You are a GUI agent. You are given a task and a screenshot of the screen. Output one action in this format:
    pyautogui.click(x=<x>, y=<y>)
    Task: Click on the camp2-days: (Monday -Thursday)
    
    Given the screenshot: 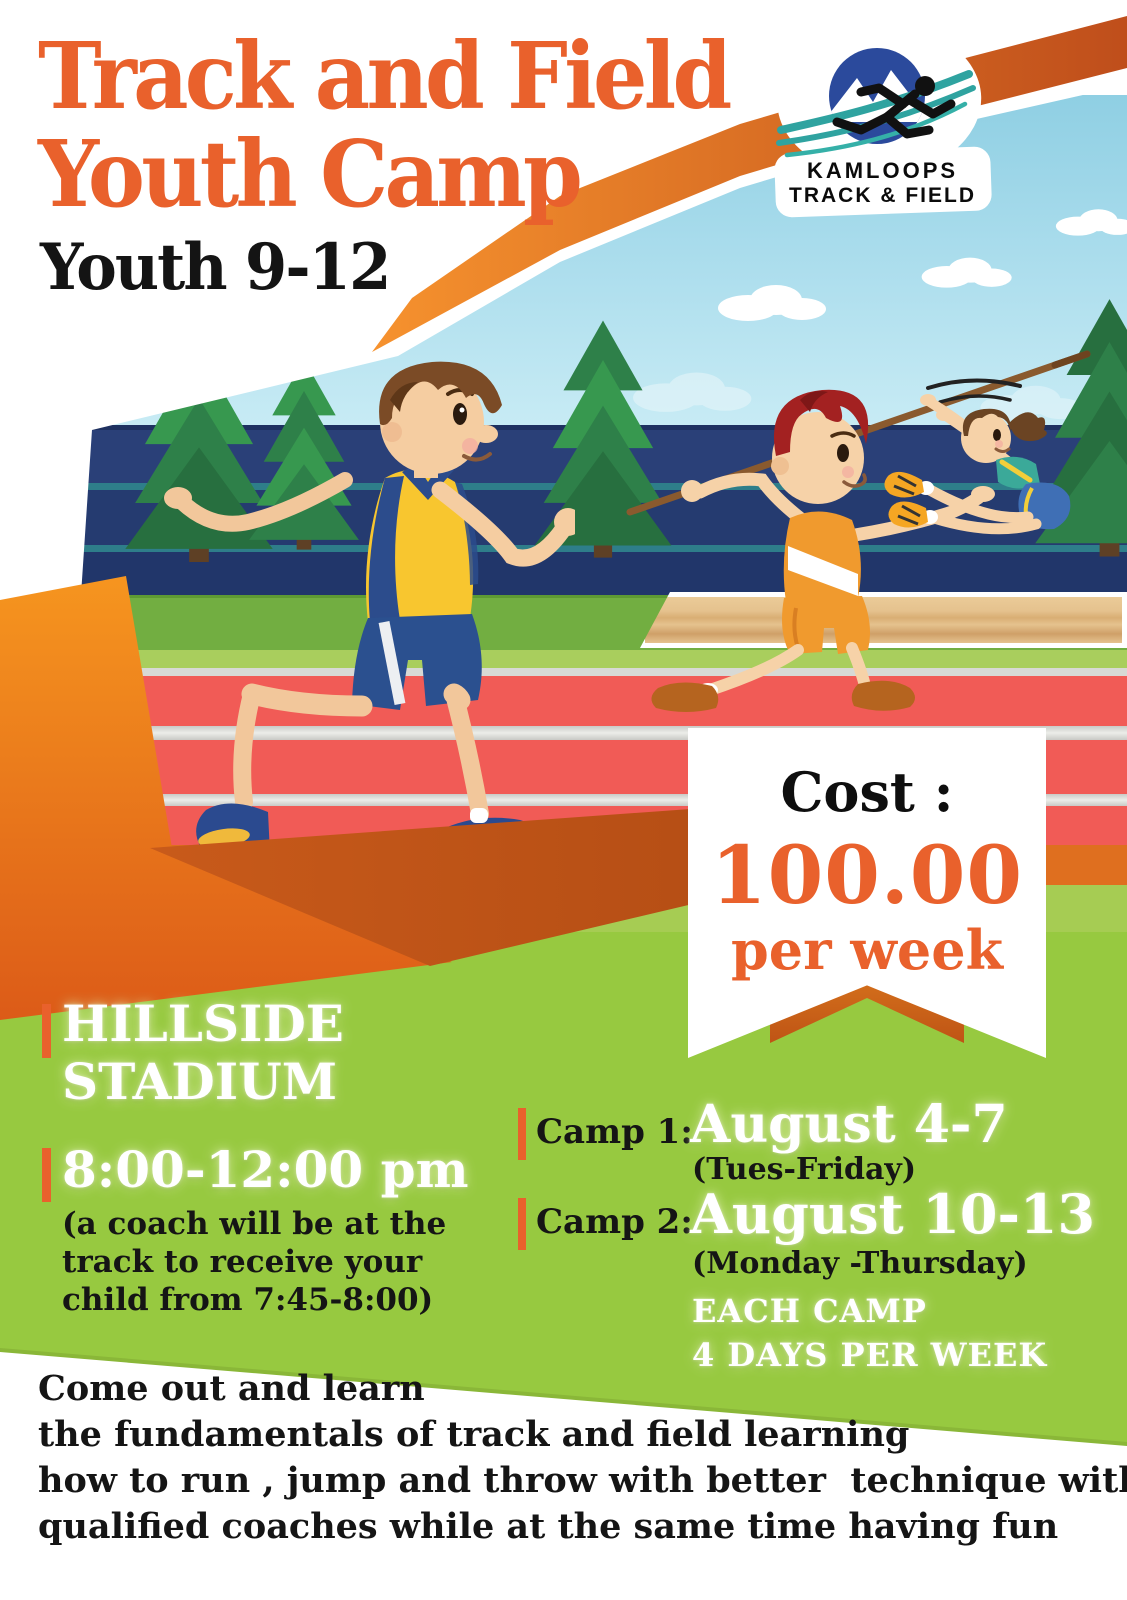 What is the action you would take?
    pyautogui.click(x=860, y=1263)
    